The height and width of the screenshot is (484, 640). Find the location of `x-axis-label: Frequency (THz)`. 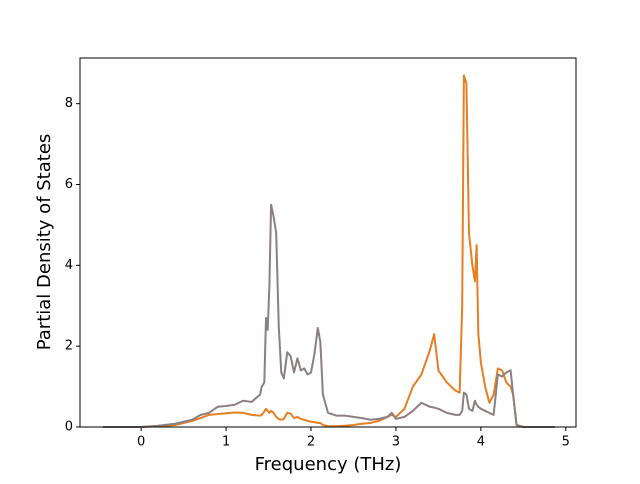

x-axis-label: Frequency (THz) is located at coordinates (328, 464).